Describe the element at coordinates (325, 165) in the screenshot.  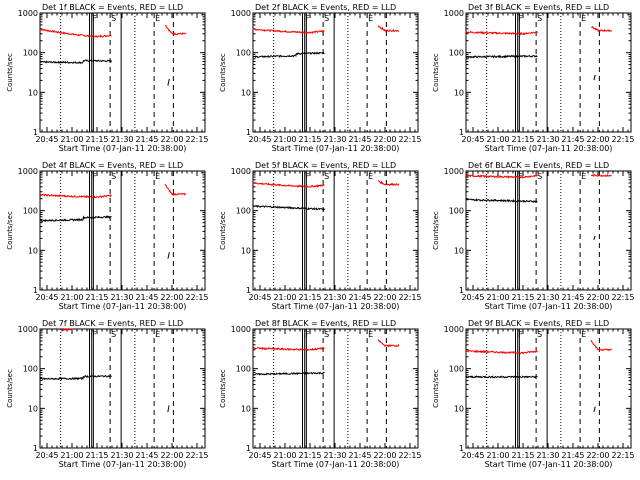
I see `subplot-title: Det 5f BLACK = Events, RED = LLD` at that location.